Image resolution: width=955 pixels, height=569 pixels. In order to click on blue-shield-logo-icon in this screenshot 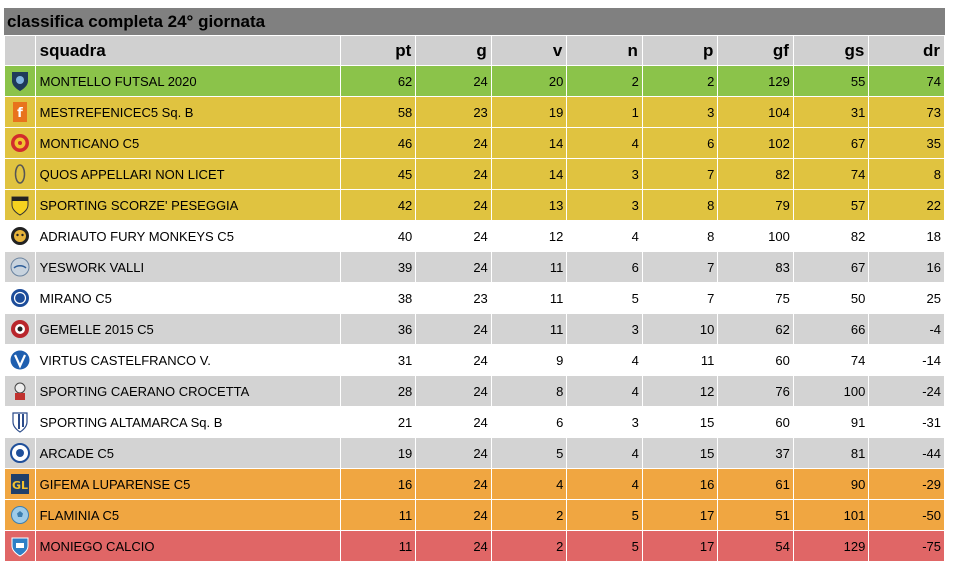, I will do `click(20, 546)`.